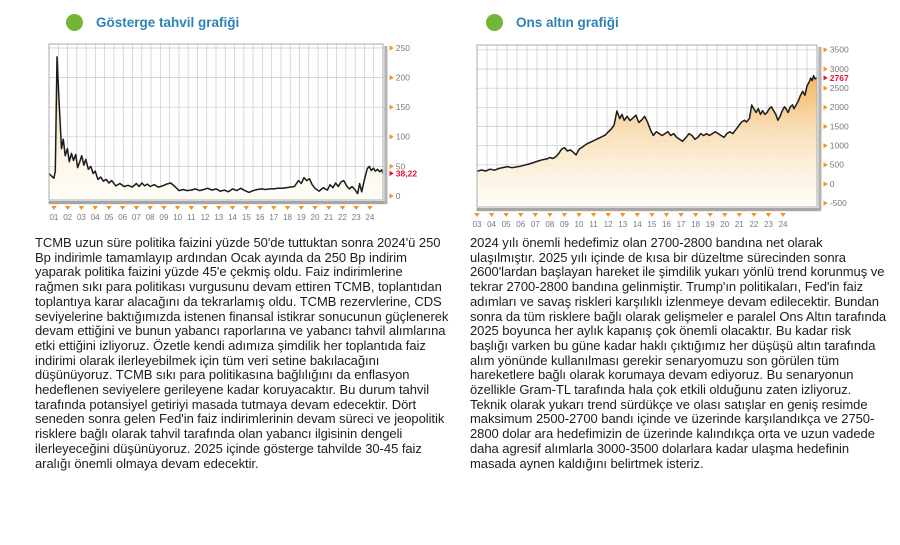 Image resolution: width=900 pixels, height=545 pixels. Describe the element at coordinates (839, 88) in the screenshot. I see `y-tick-label: 2500` at that location.